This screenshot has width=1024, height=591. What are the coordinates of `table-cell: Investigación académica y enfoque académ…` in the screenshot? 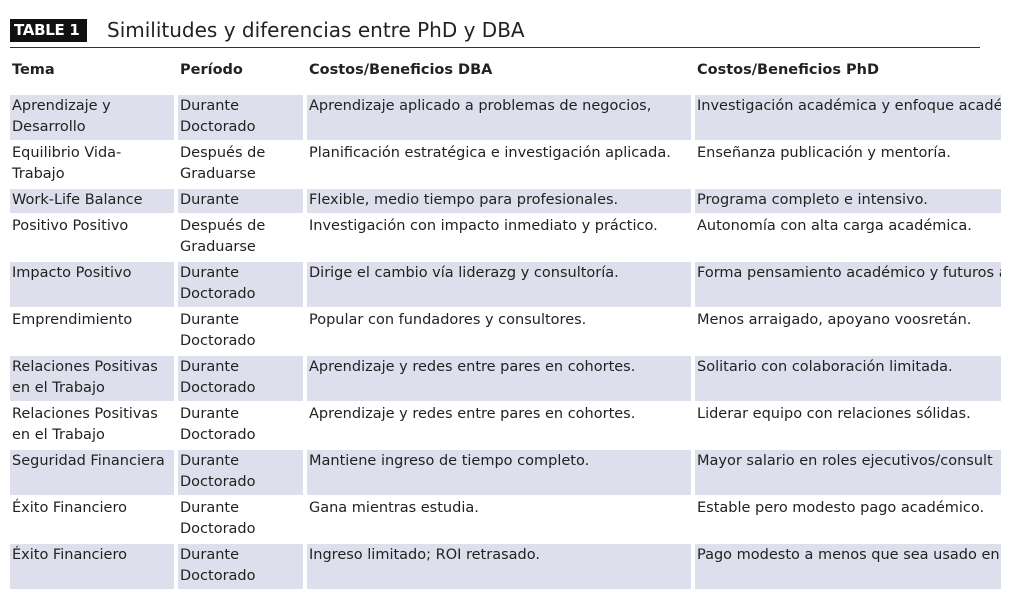 It's located at (848, 117).